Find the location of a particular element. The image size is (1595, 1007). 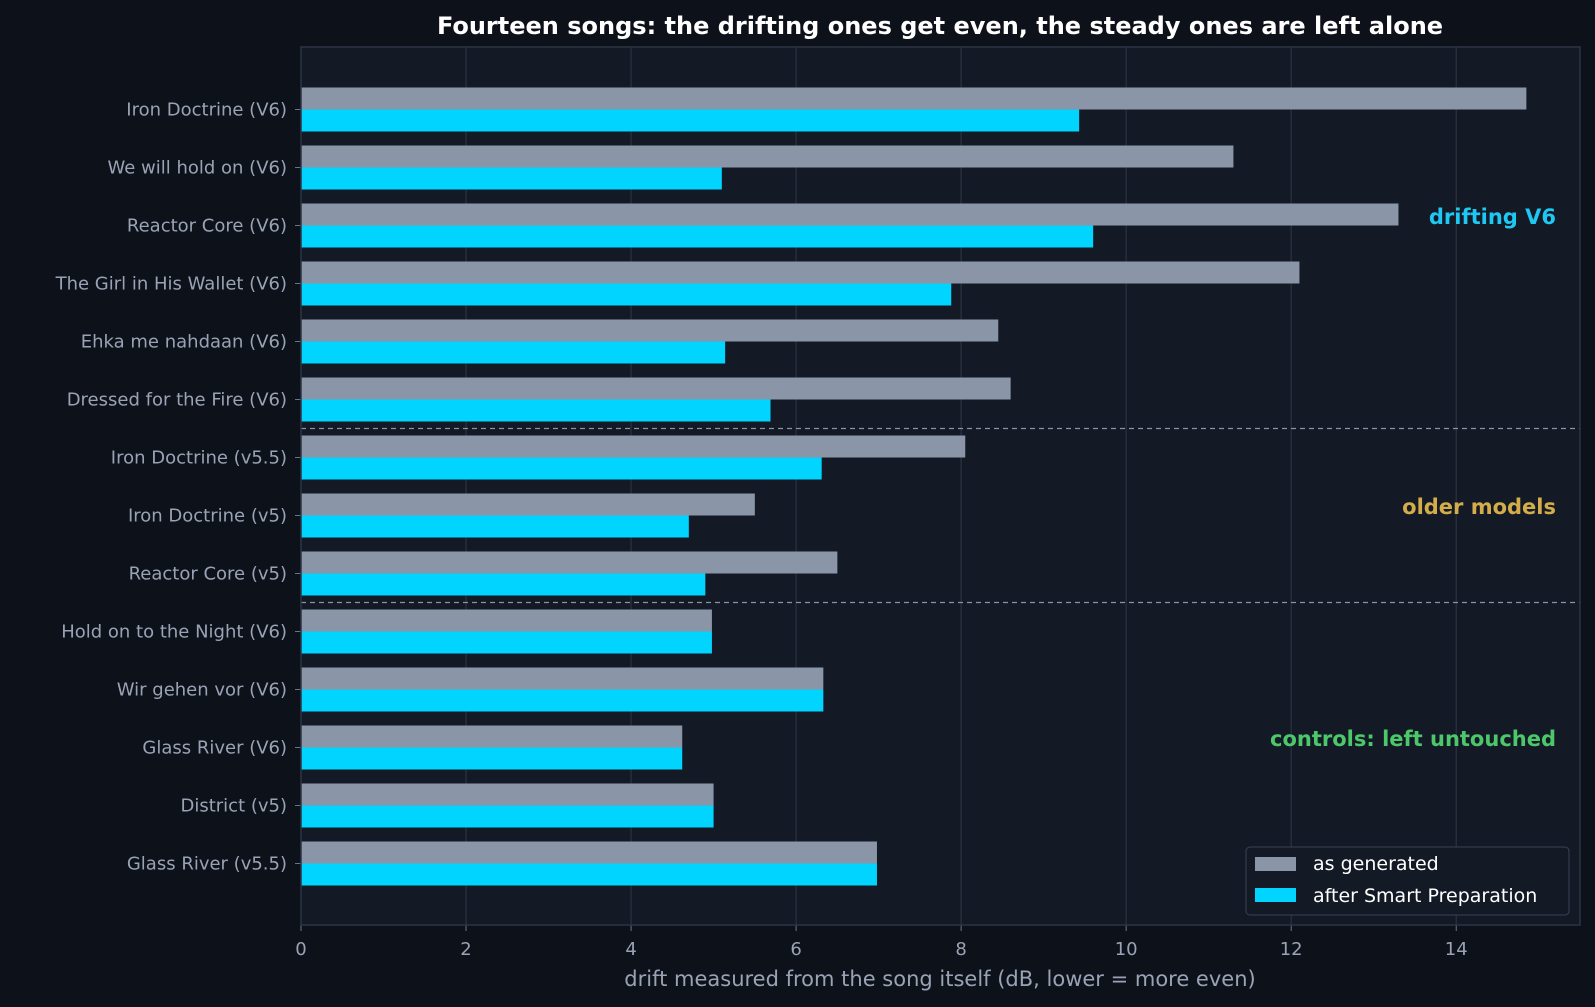

x-tick-label: 8 is located at coordinates (960, 949).